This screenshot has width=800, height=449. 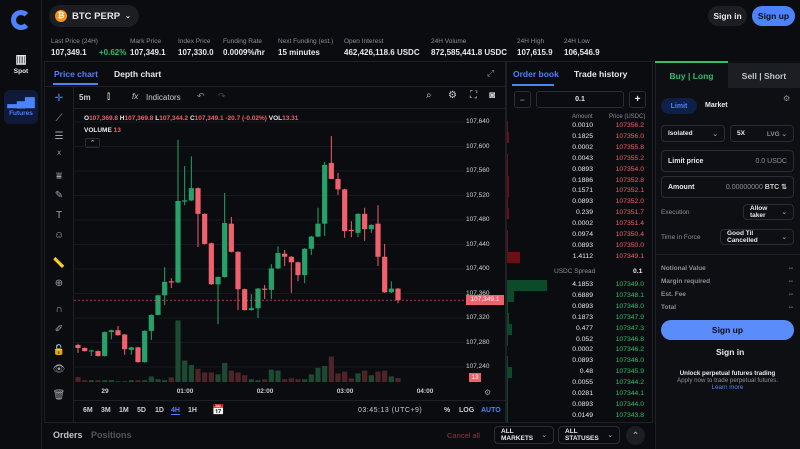 I want to click on header-sign-up-button: Sign up, so click(x=773, y=16).